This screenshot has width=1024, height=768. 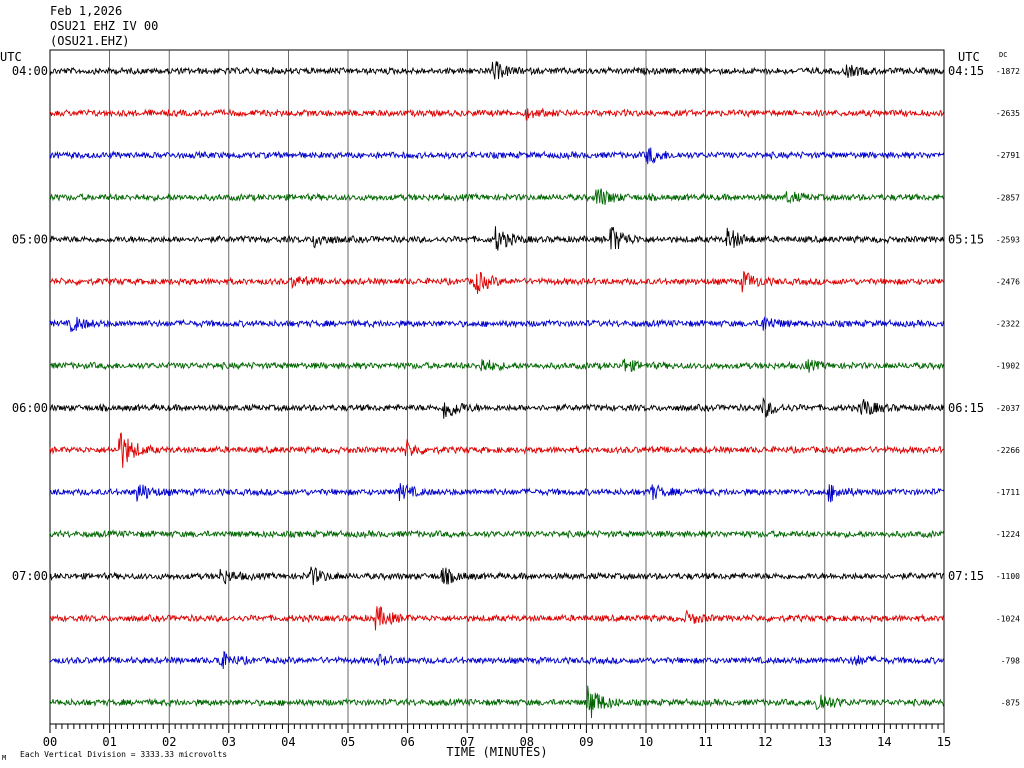 I want to click on dc-offset-label: -875, so click(x=1010, y=703).